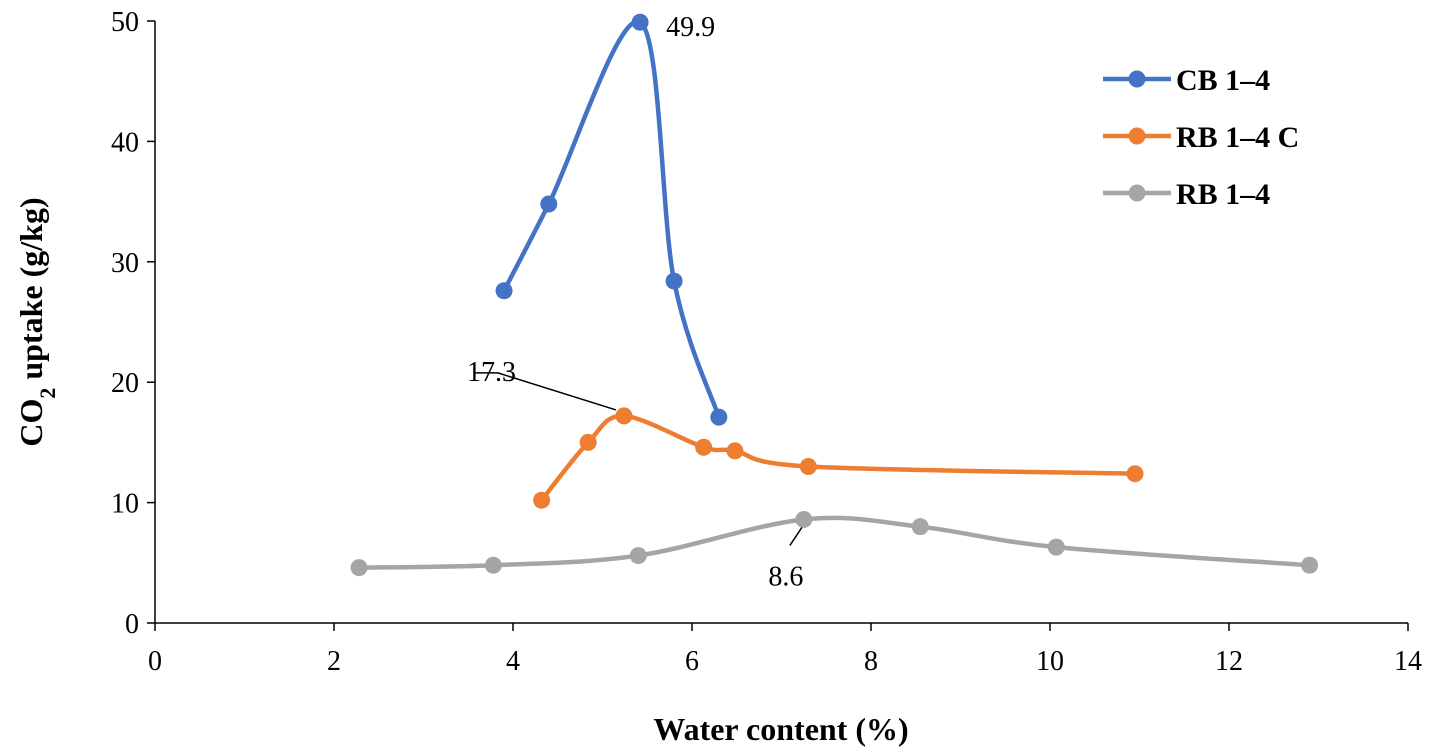  What do you see at coordinates (1050, 661) in the screenshot?
I see `x-tick-label: 10` at bounding box center [1050, 661].